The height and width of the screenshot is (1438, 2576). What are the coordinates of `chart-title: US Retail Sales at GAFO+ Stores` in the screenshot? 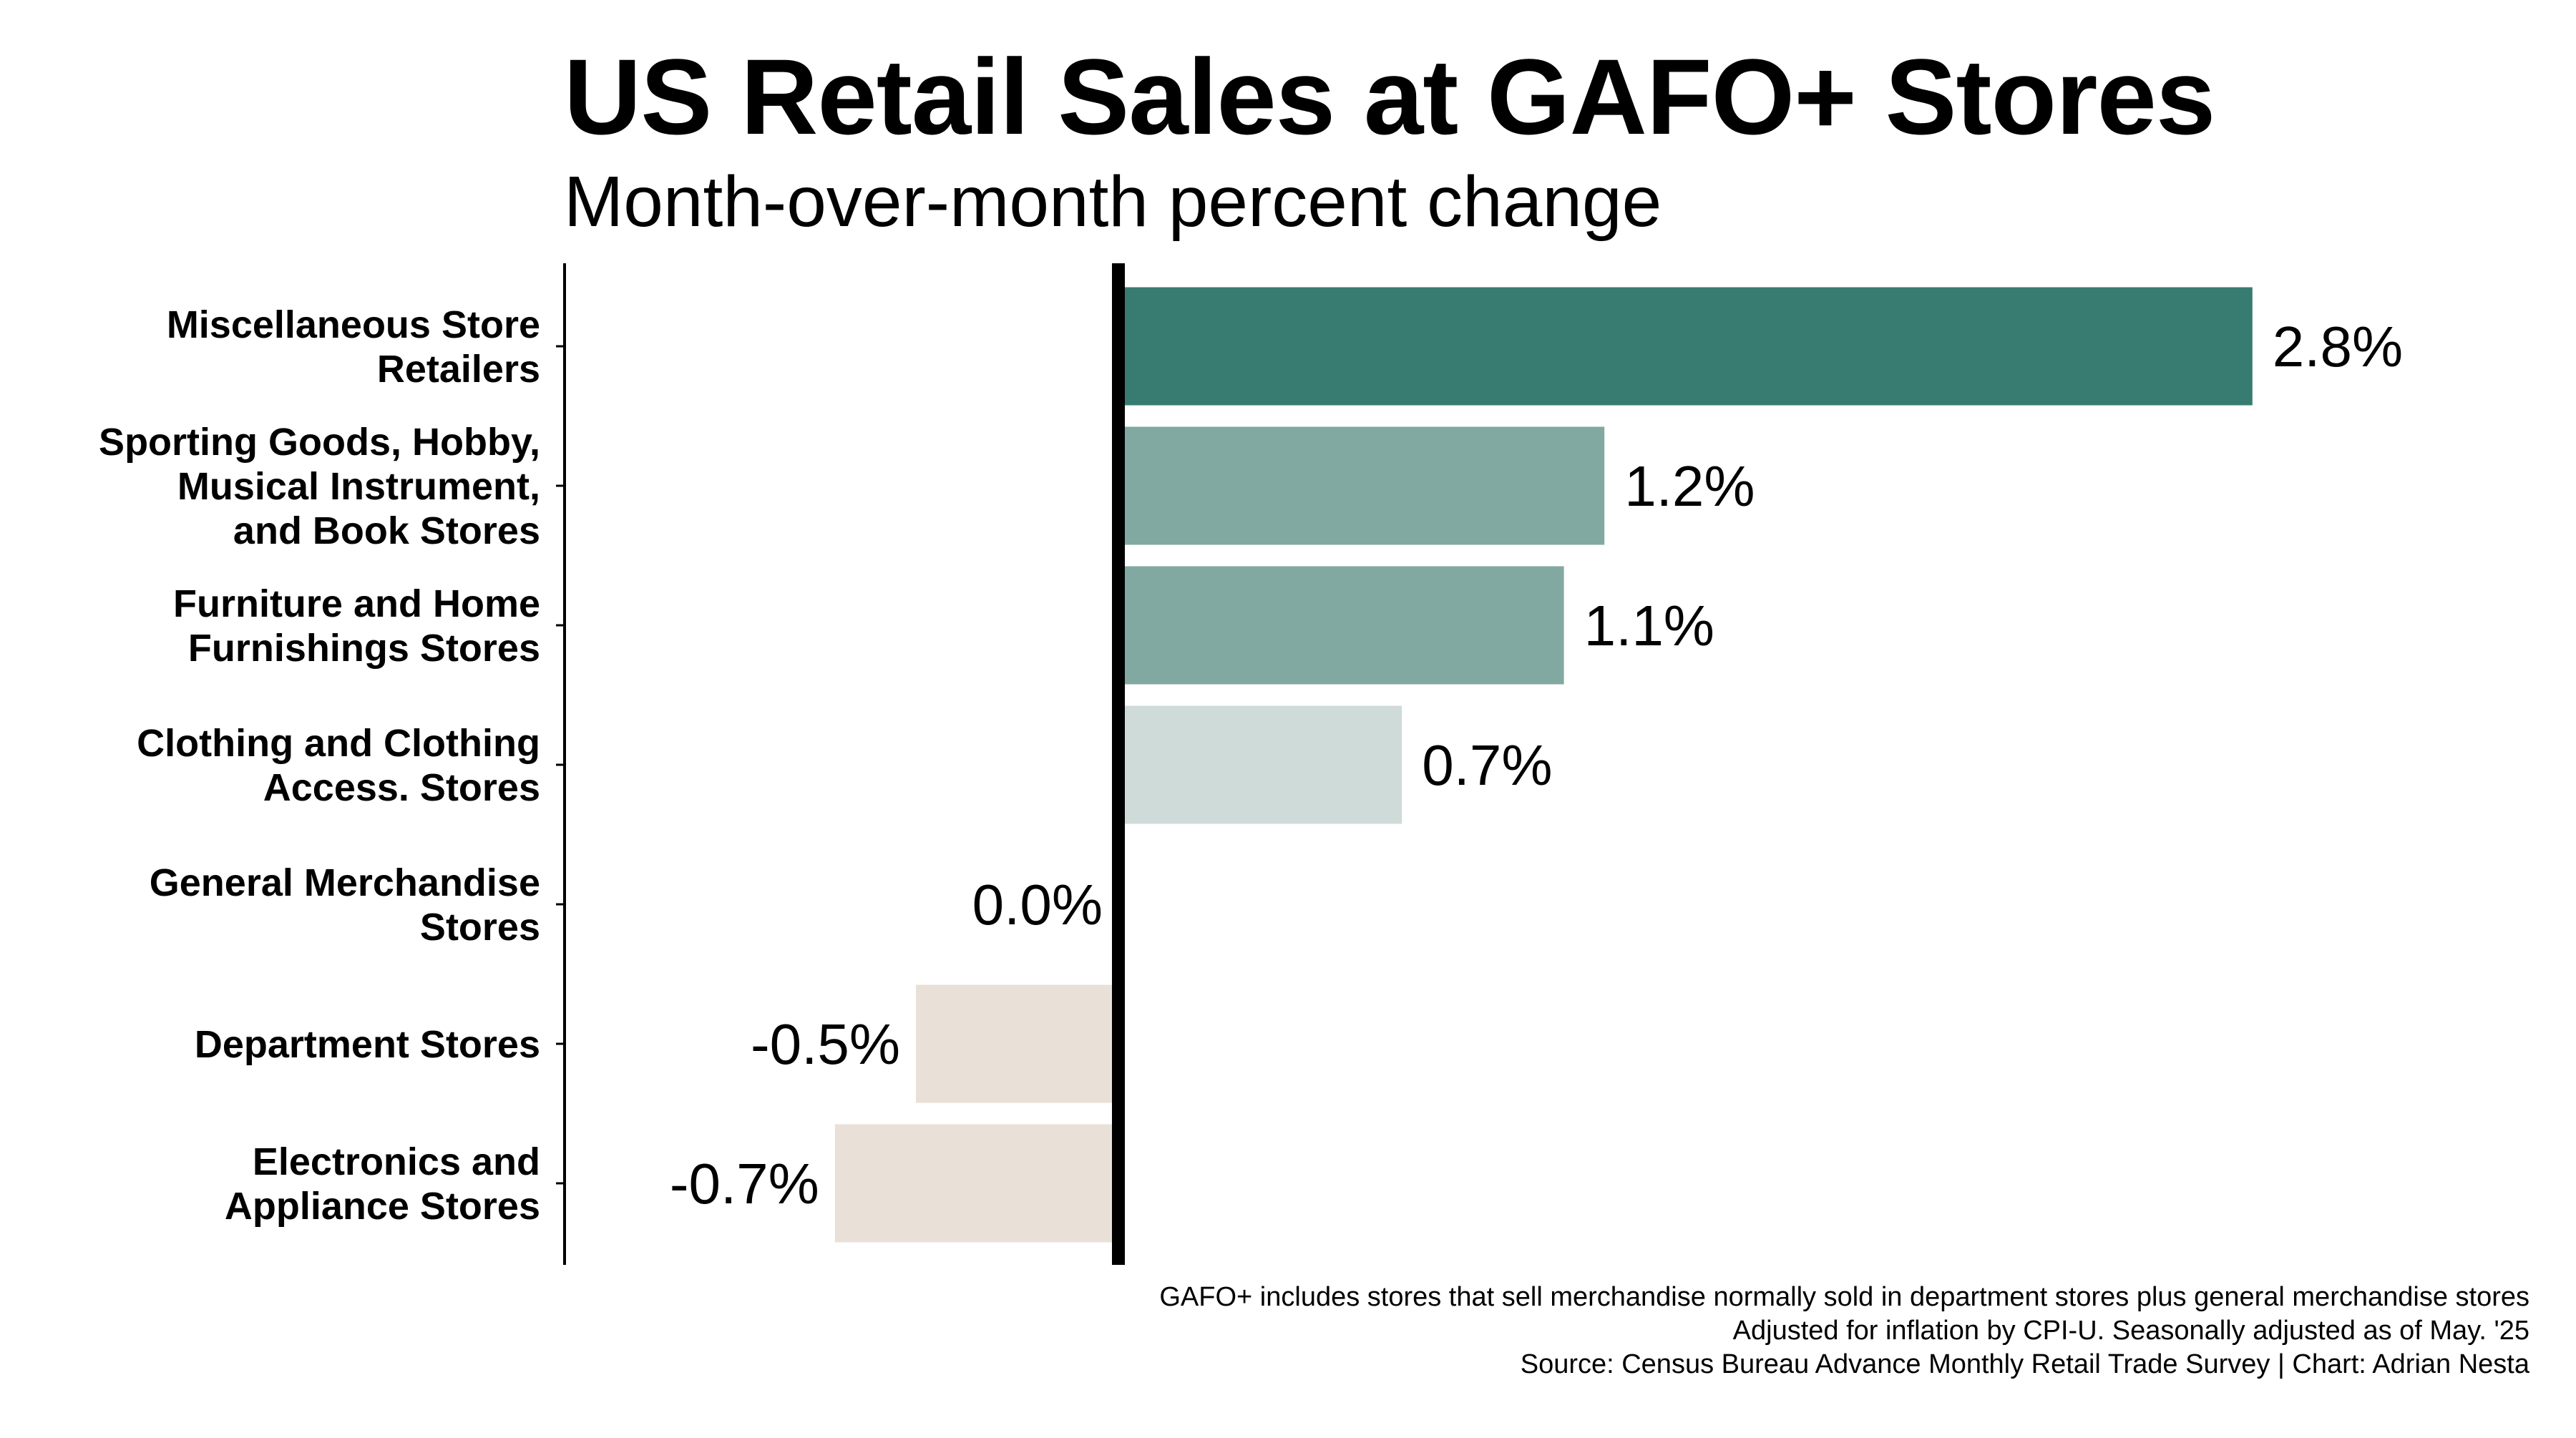 It's located at (1389, 97).